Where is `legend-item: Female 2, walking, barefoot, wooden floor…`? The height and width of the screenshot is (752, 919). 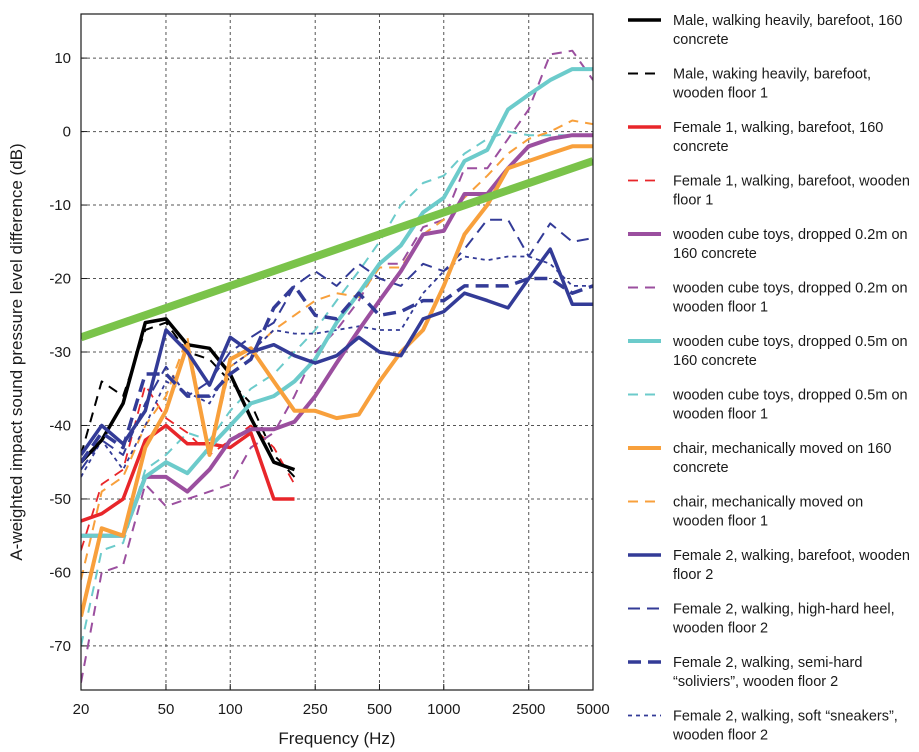 legend-item: Female 2, walking, barefoot, wooden floor… is located at coordinates (769, 565).